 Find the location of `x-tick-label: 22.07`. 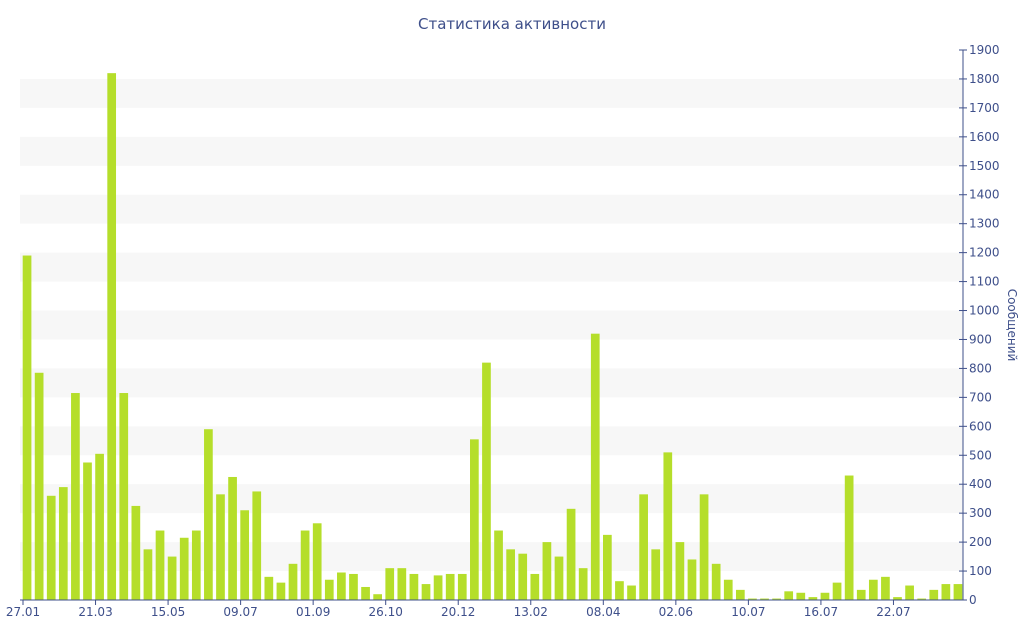

x-tick-label: 22.07 is located at coordinates (893, 612).